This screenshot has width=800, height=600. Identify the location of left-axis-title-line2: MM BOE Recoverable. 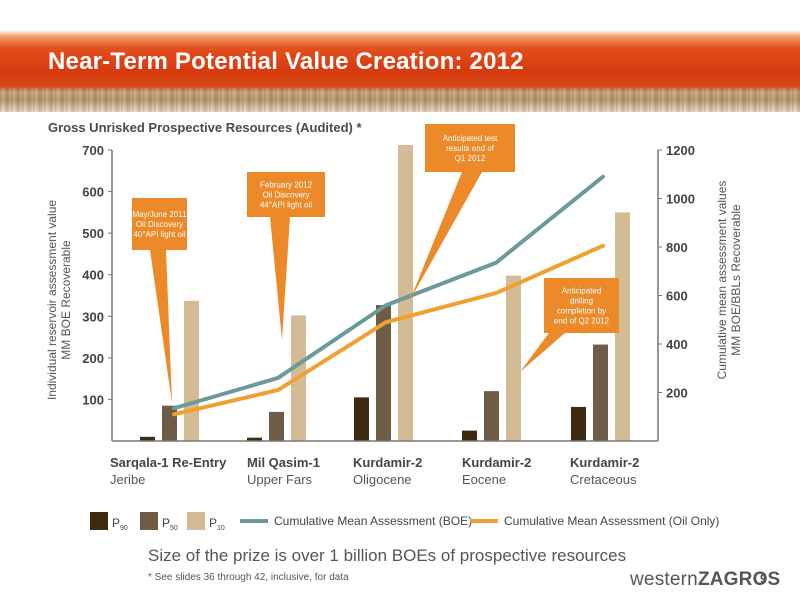
(66, 300).